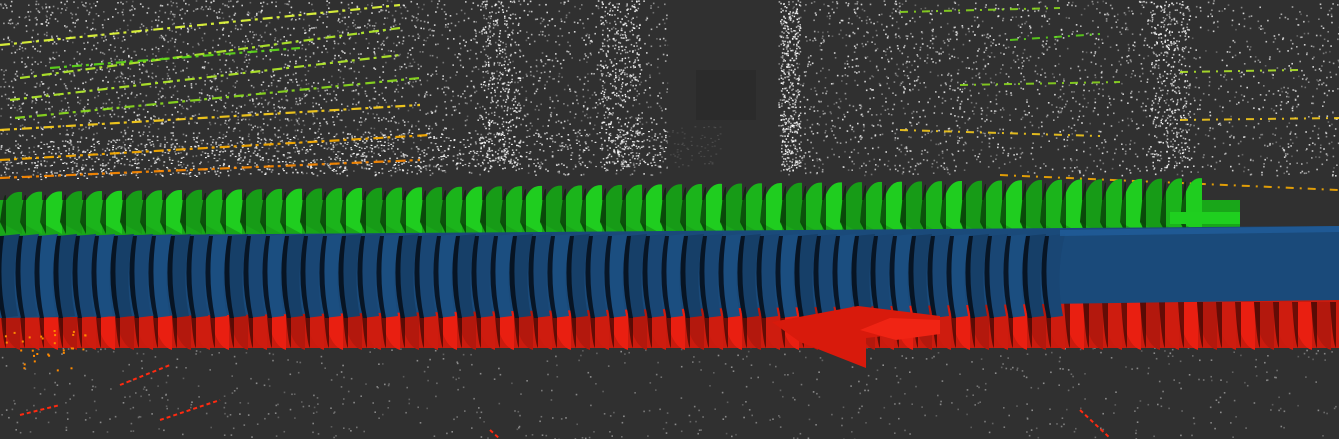  What do you see at coordinates (856, 337) in the screenshot?
I see `current-pose-arrows` at bounding box center [856, 337].